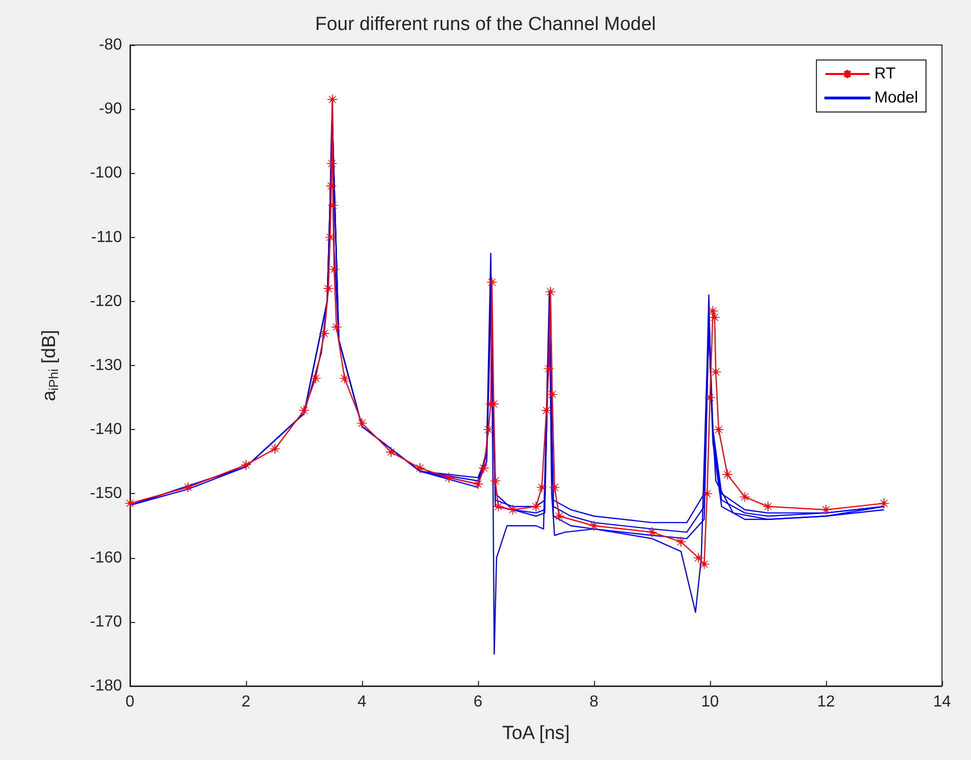 Image resolution: width=971 pixels, height=760 pixels. I want to click on y-tick-label: -90, so click(110, 109).